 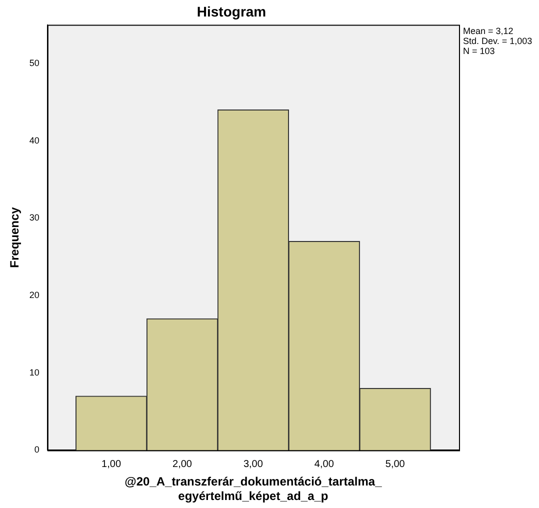 What do you see at coordinates (34, 140) in the screenshot?
I see `y-tick-label: 40` at bounding box center [34, 140].